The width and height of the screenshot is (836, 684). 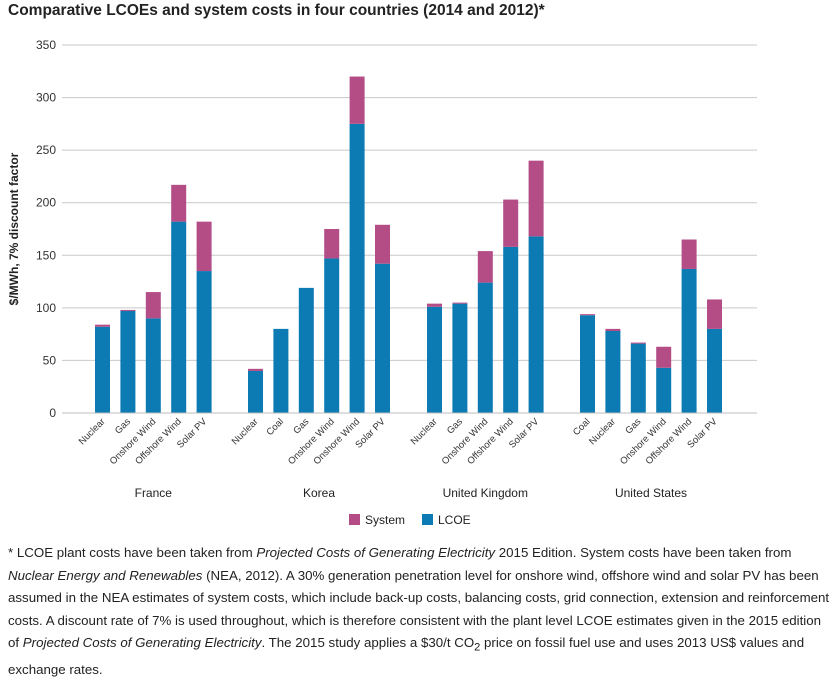 I want to click on group-label: France, so click(x=154, y=493).